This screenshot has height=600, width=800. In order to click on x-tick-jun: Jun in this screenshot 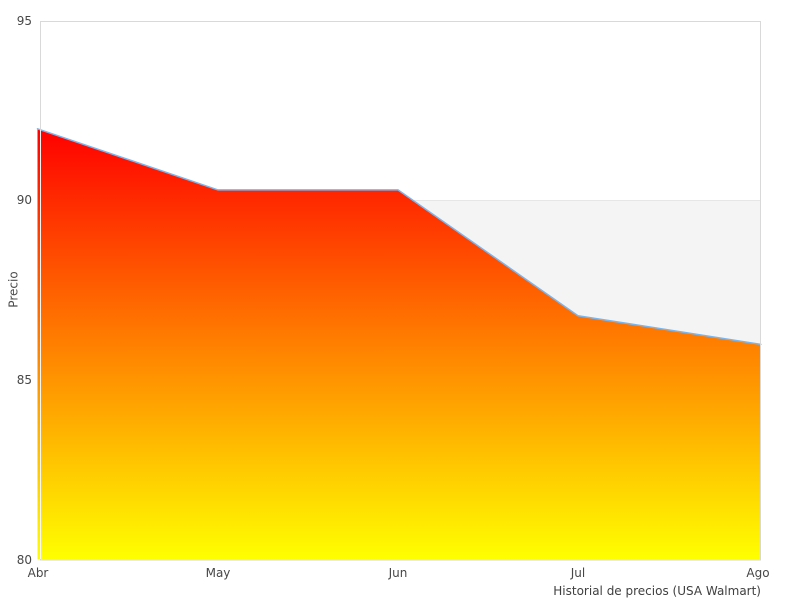, I will do `click(398, 573)`.